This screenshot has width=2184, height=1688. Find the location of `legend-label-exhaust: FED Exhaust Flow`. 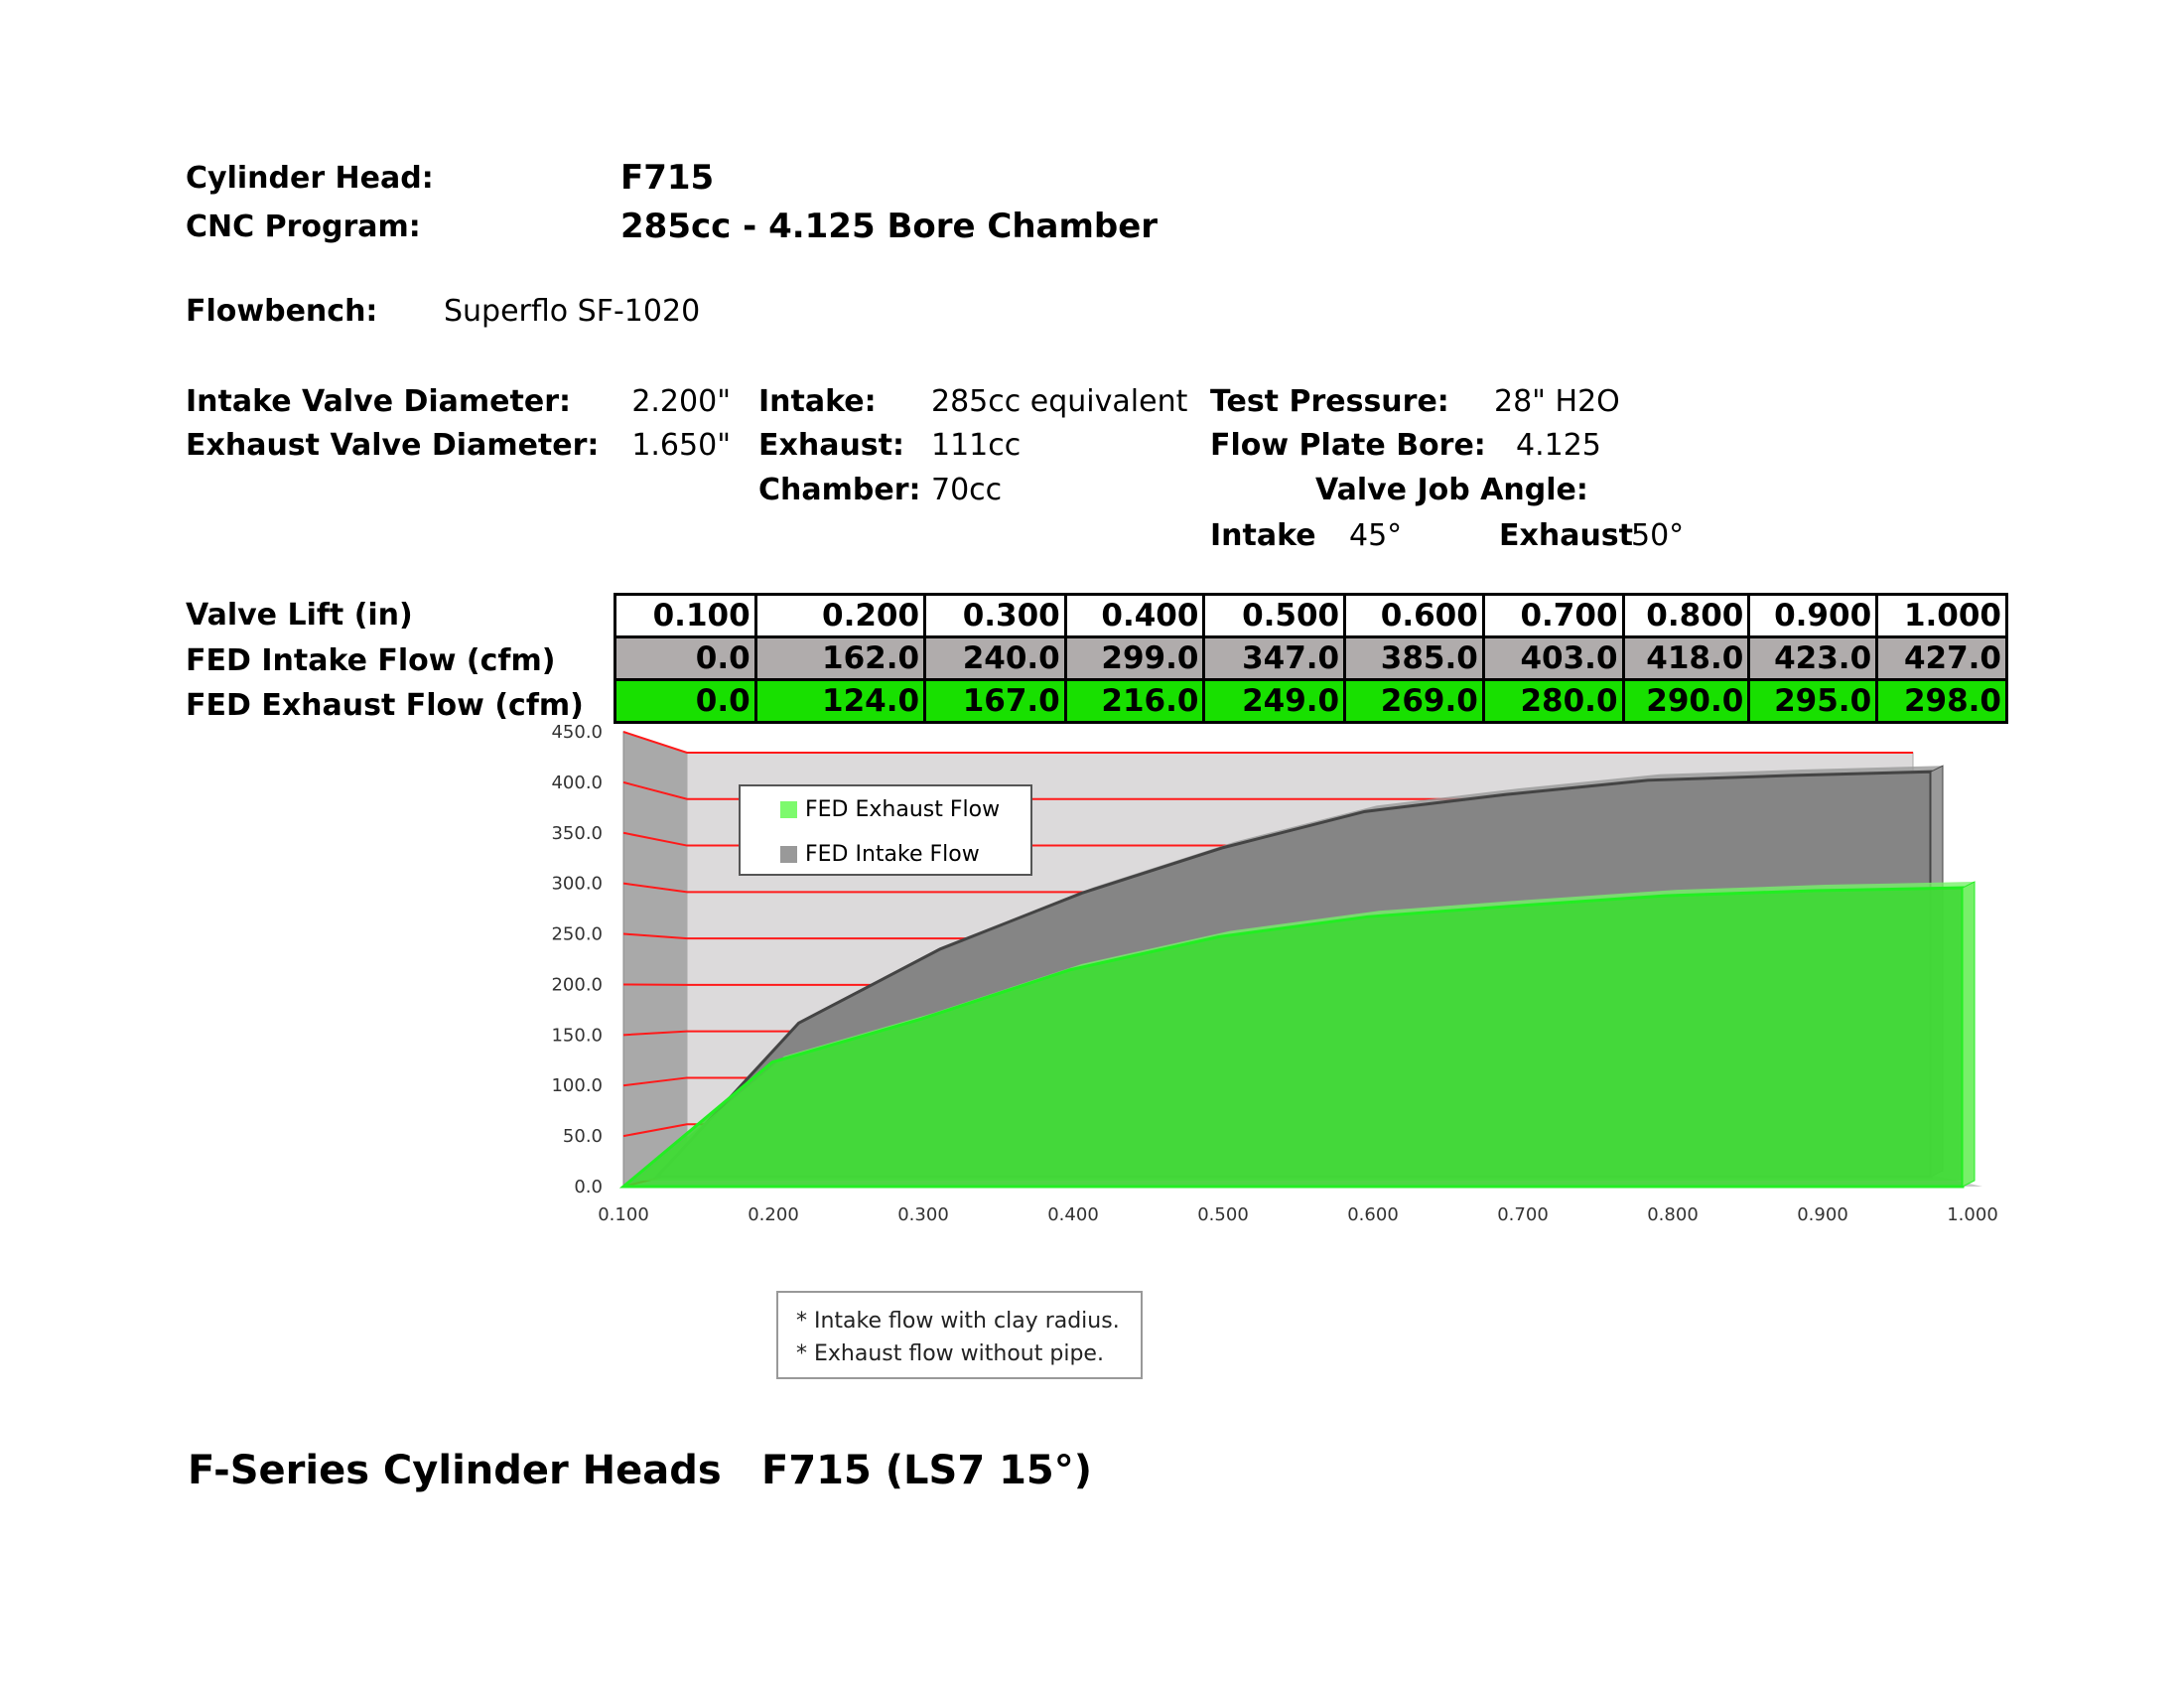

legend-label-exhaust: FED Exhaust Flow is located at coordinates (903, 809).